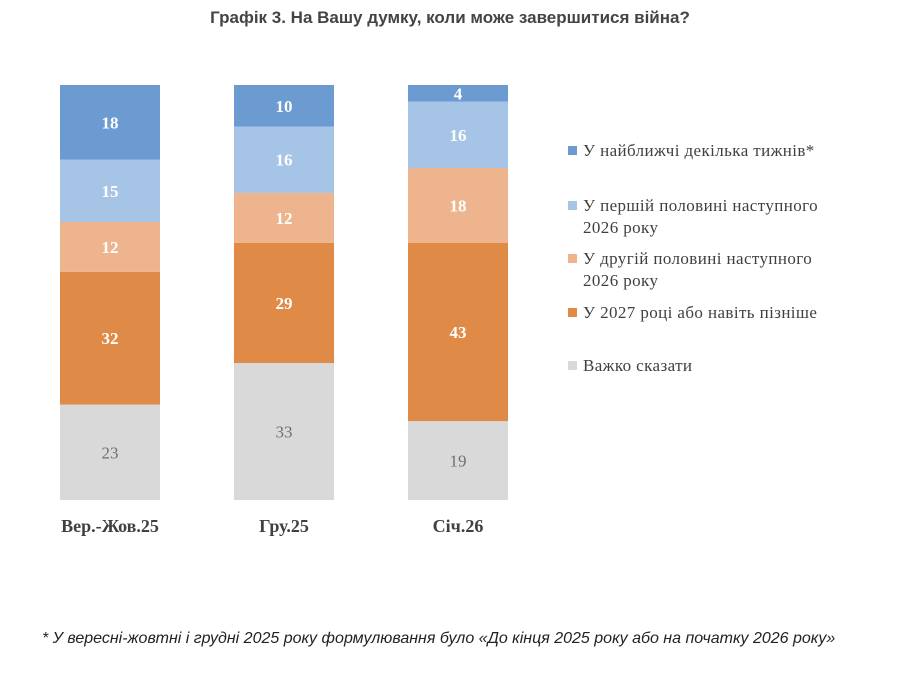 This screenshot has height=678, width=900. I want to click on legend-label: У першій половині наступного 2026 року, so click(700, 216).